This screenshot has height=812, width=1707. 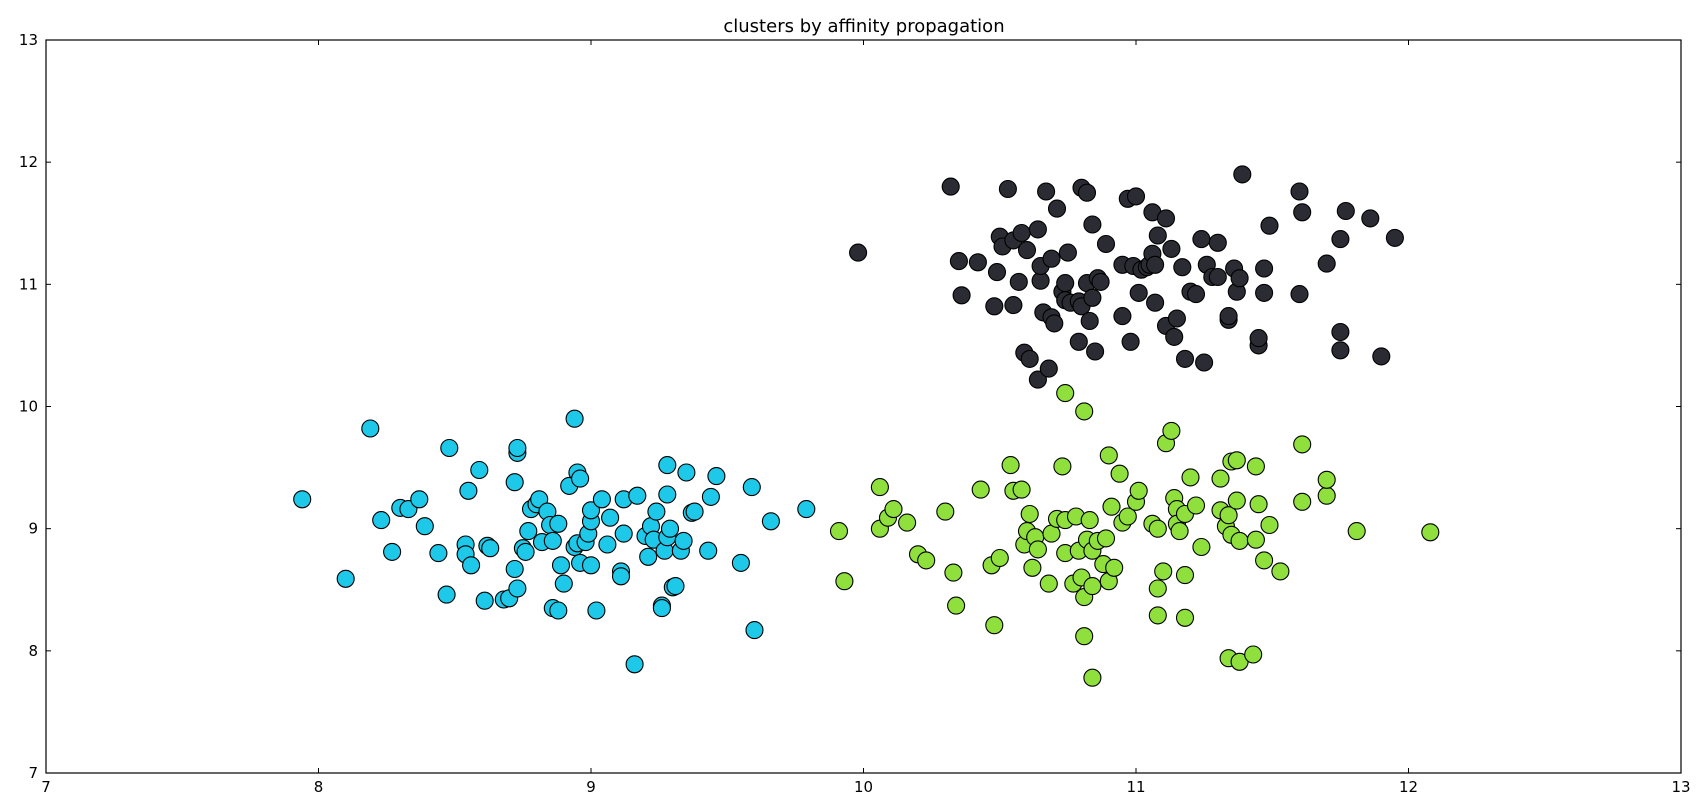 What do you see at coordinates (33, 651) in the screenshot?
I see `y-tick-label: 8` at bounding box center [33, 651].